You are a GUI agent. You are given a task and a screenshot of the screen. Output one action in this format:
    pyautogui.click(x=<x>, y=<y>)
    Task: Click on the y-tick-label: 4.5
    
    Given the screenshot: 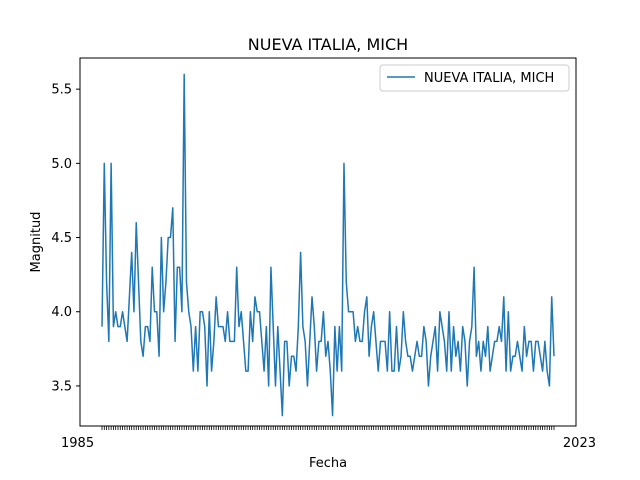 What is the action you would take?
    pyautogui.click(x=61, y=238)
    